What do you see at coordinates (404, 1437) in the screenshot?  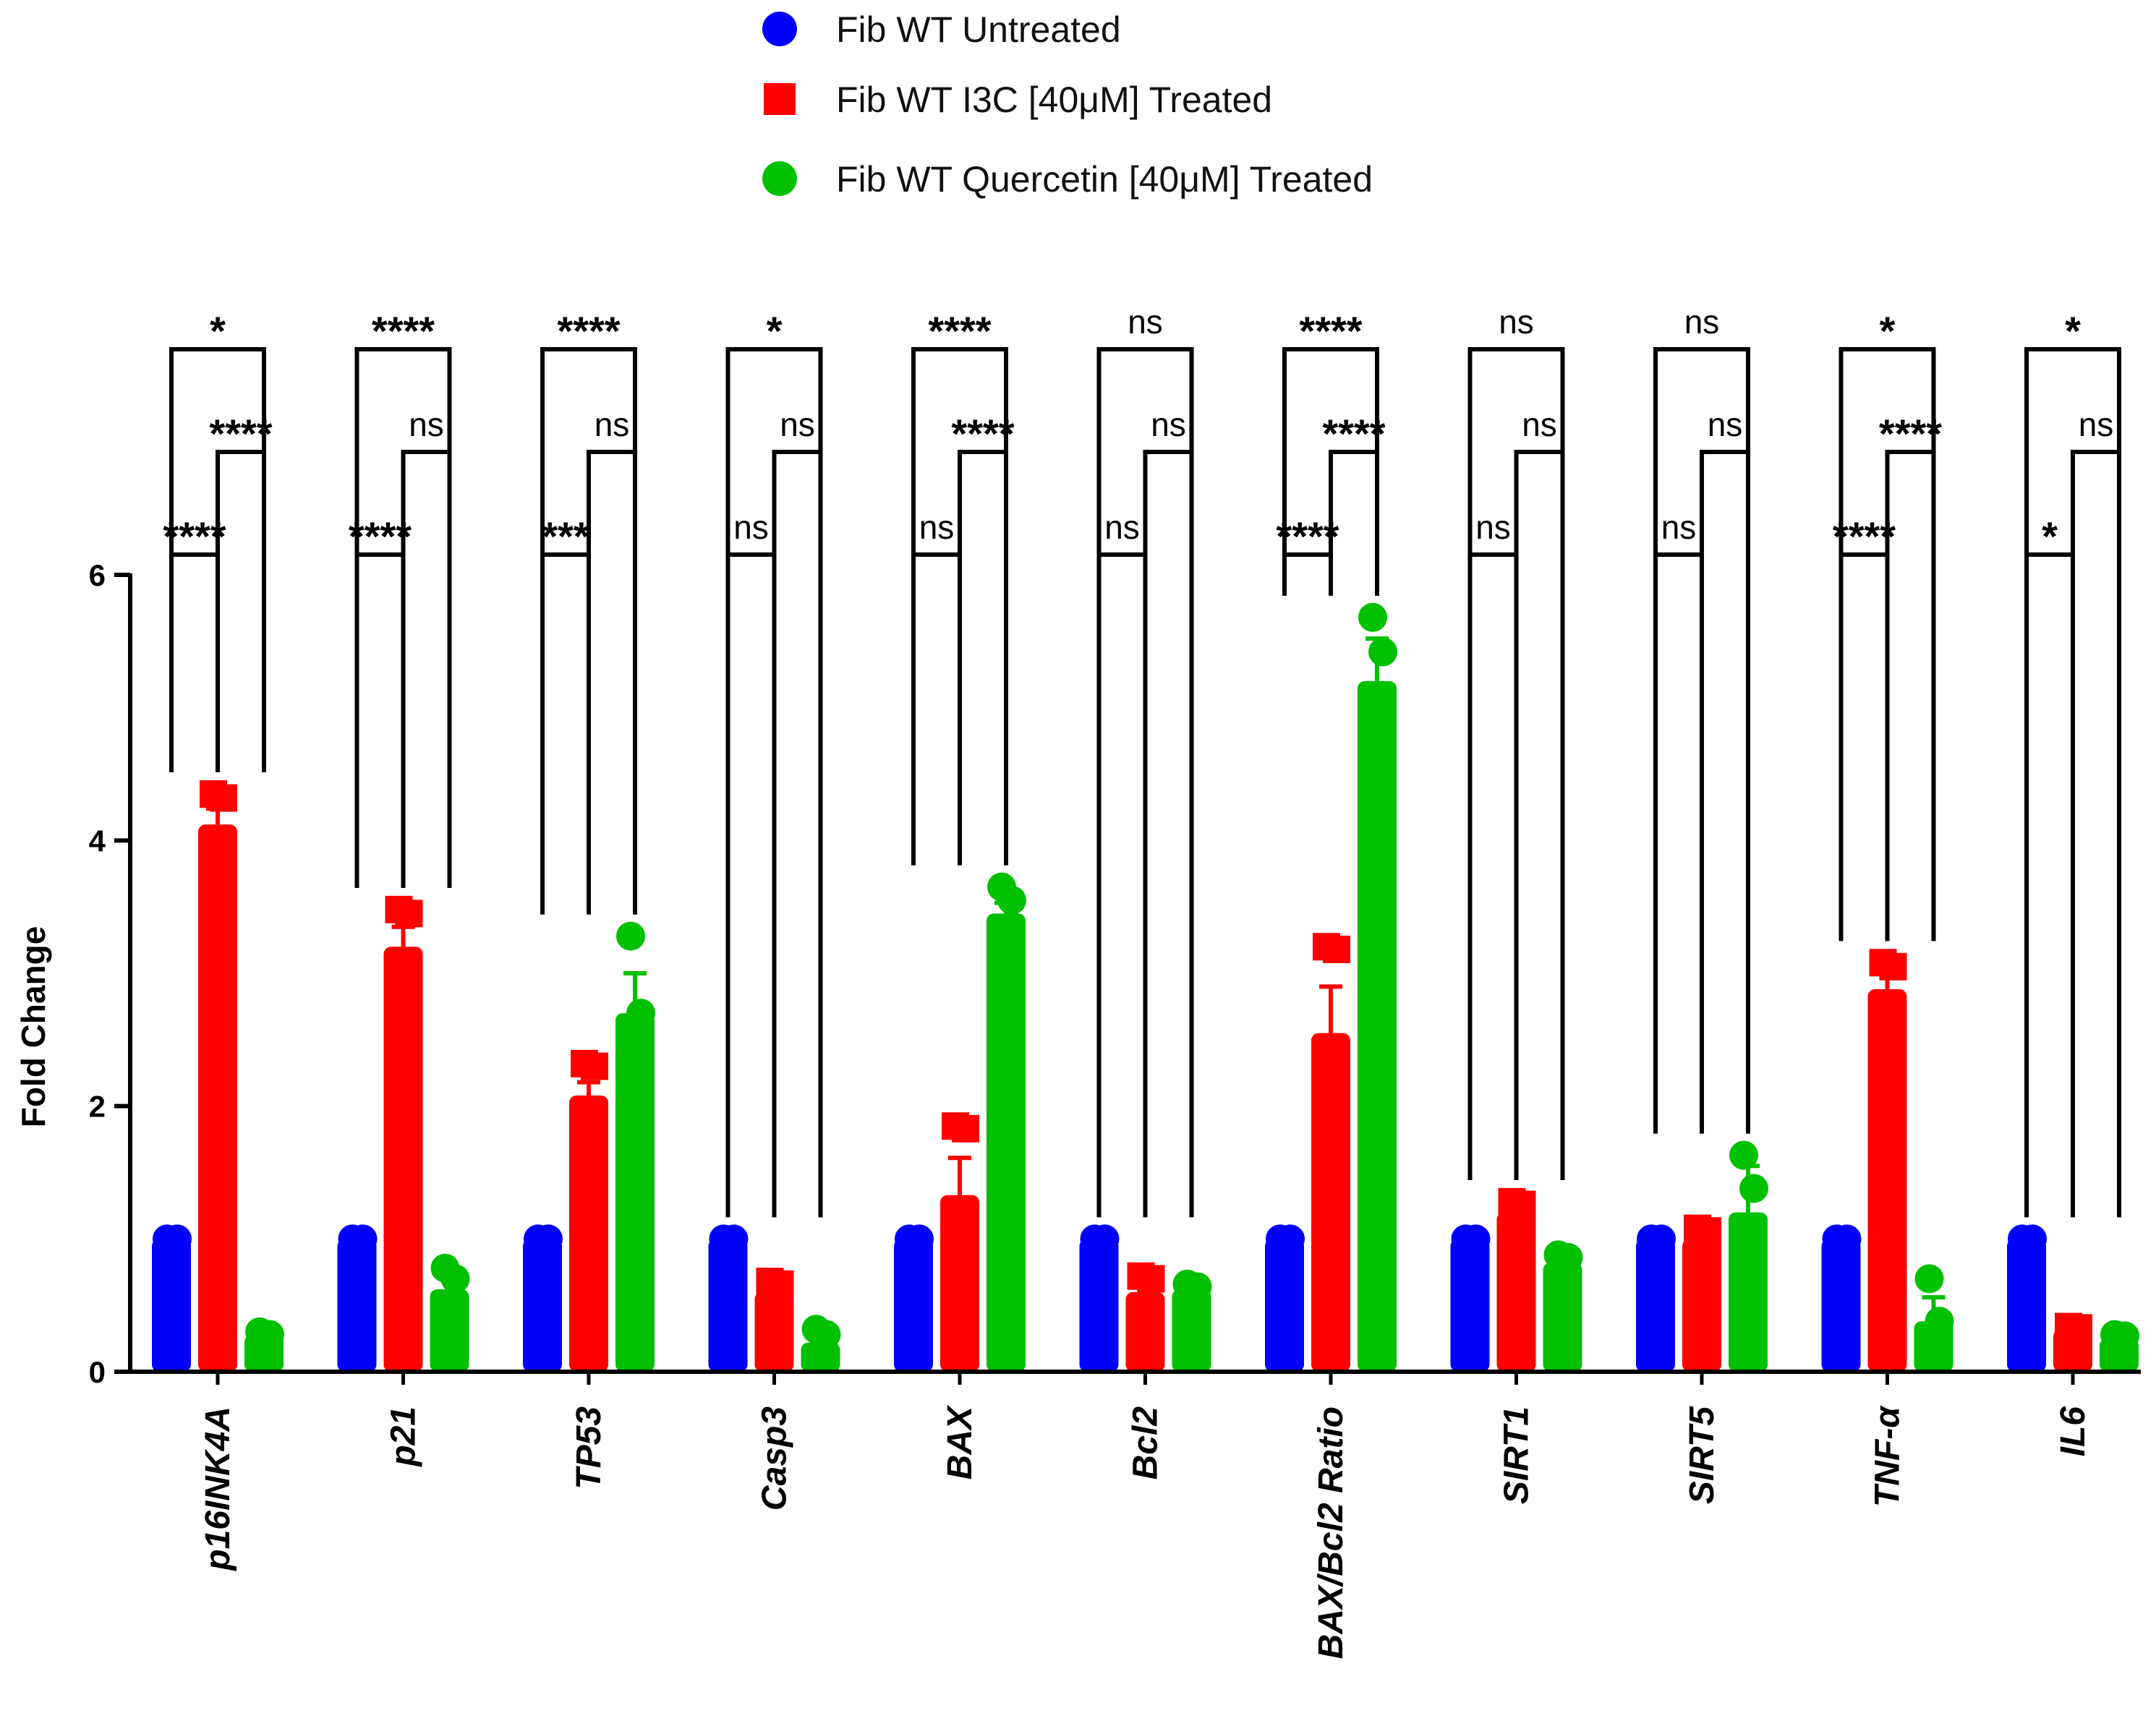 I see `category-label: p21` at bounding box center [404, 1437].